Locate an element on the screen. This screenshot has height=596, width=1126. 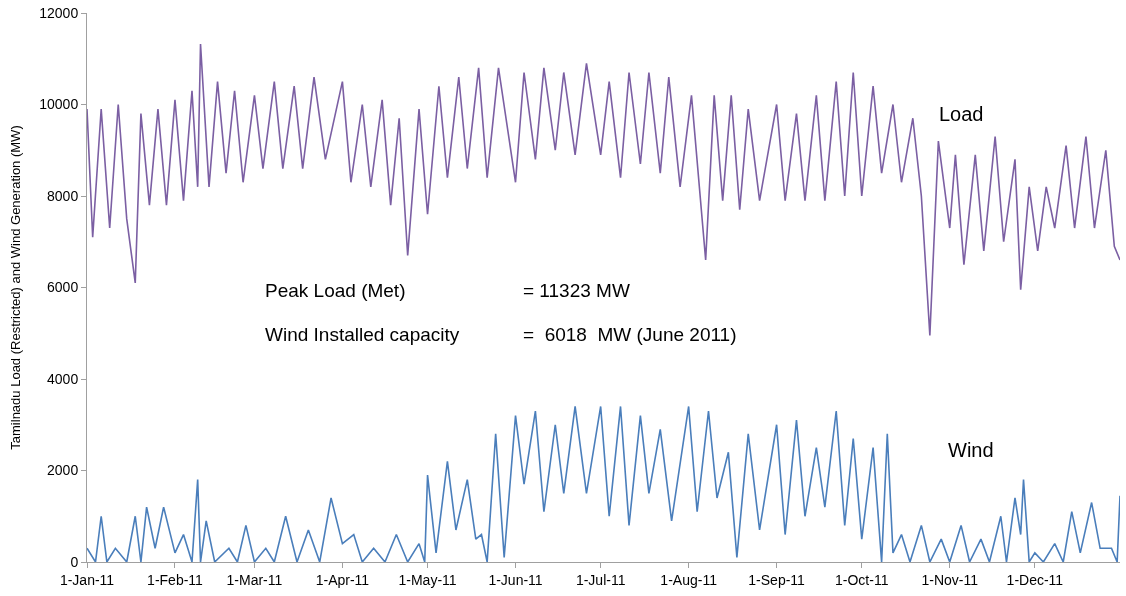
x-tick-label: 1-Jan-11 is located at coordinates (87, 579).